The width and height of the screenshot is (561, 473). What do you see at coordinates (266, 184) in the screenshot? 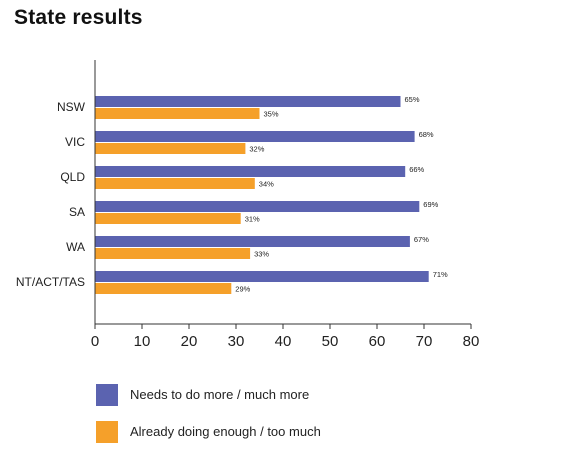
I see `data-label-qld-series-1: 34%` at bounding box center [266, 184].